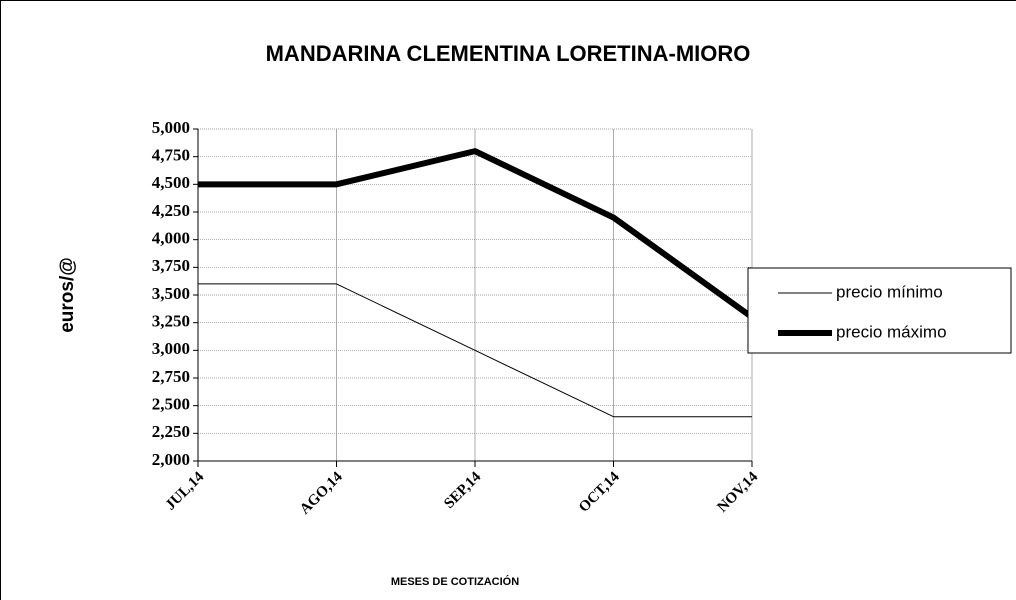  I want to click on y-tick-label: 2,750, so click(171, 376).